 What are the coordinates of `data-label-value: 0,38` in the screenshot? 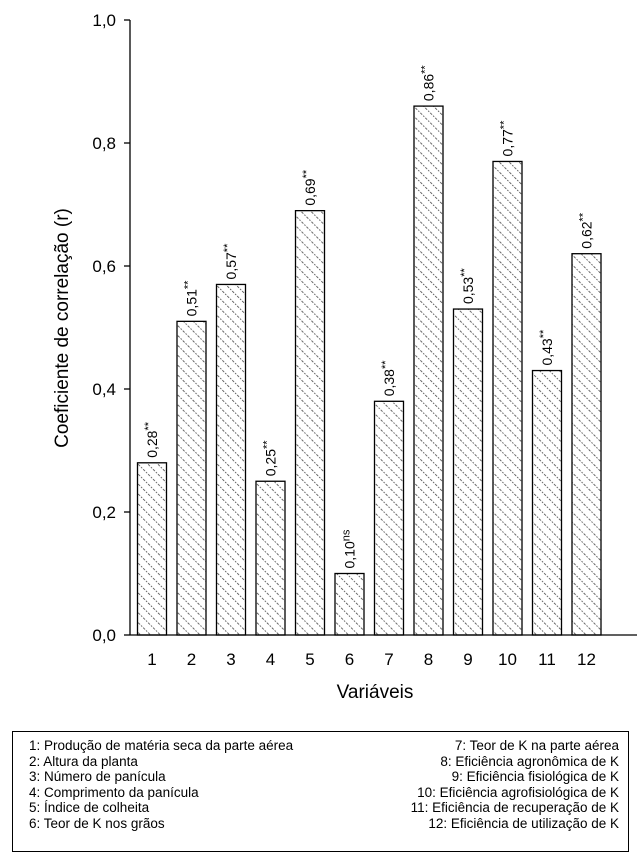 It's located at (389, 382).